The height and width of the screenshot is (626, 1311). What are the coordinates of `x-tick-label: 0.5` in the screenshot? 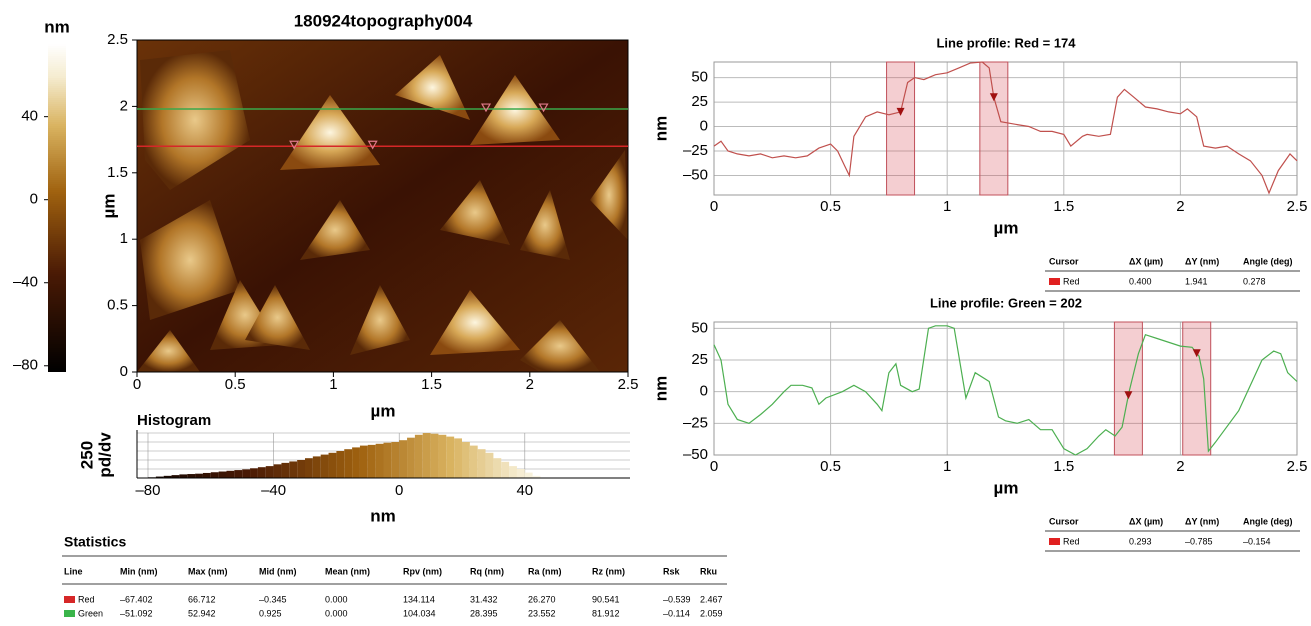 It's located at (830, 206).